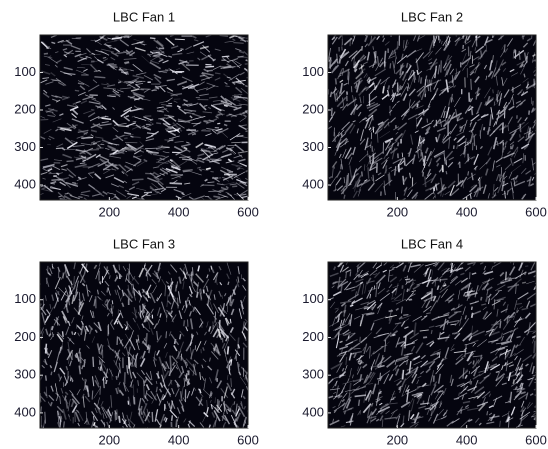 This screenshot has height=449, width=548. What do you see at coordinates (432, 16) in the screenshot?
I see `panel-title: LBC Fan 2` at bounding box center [432, 16].